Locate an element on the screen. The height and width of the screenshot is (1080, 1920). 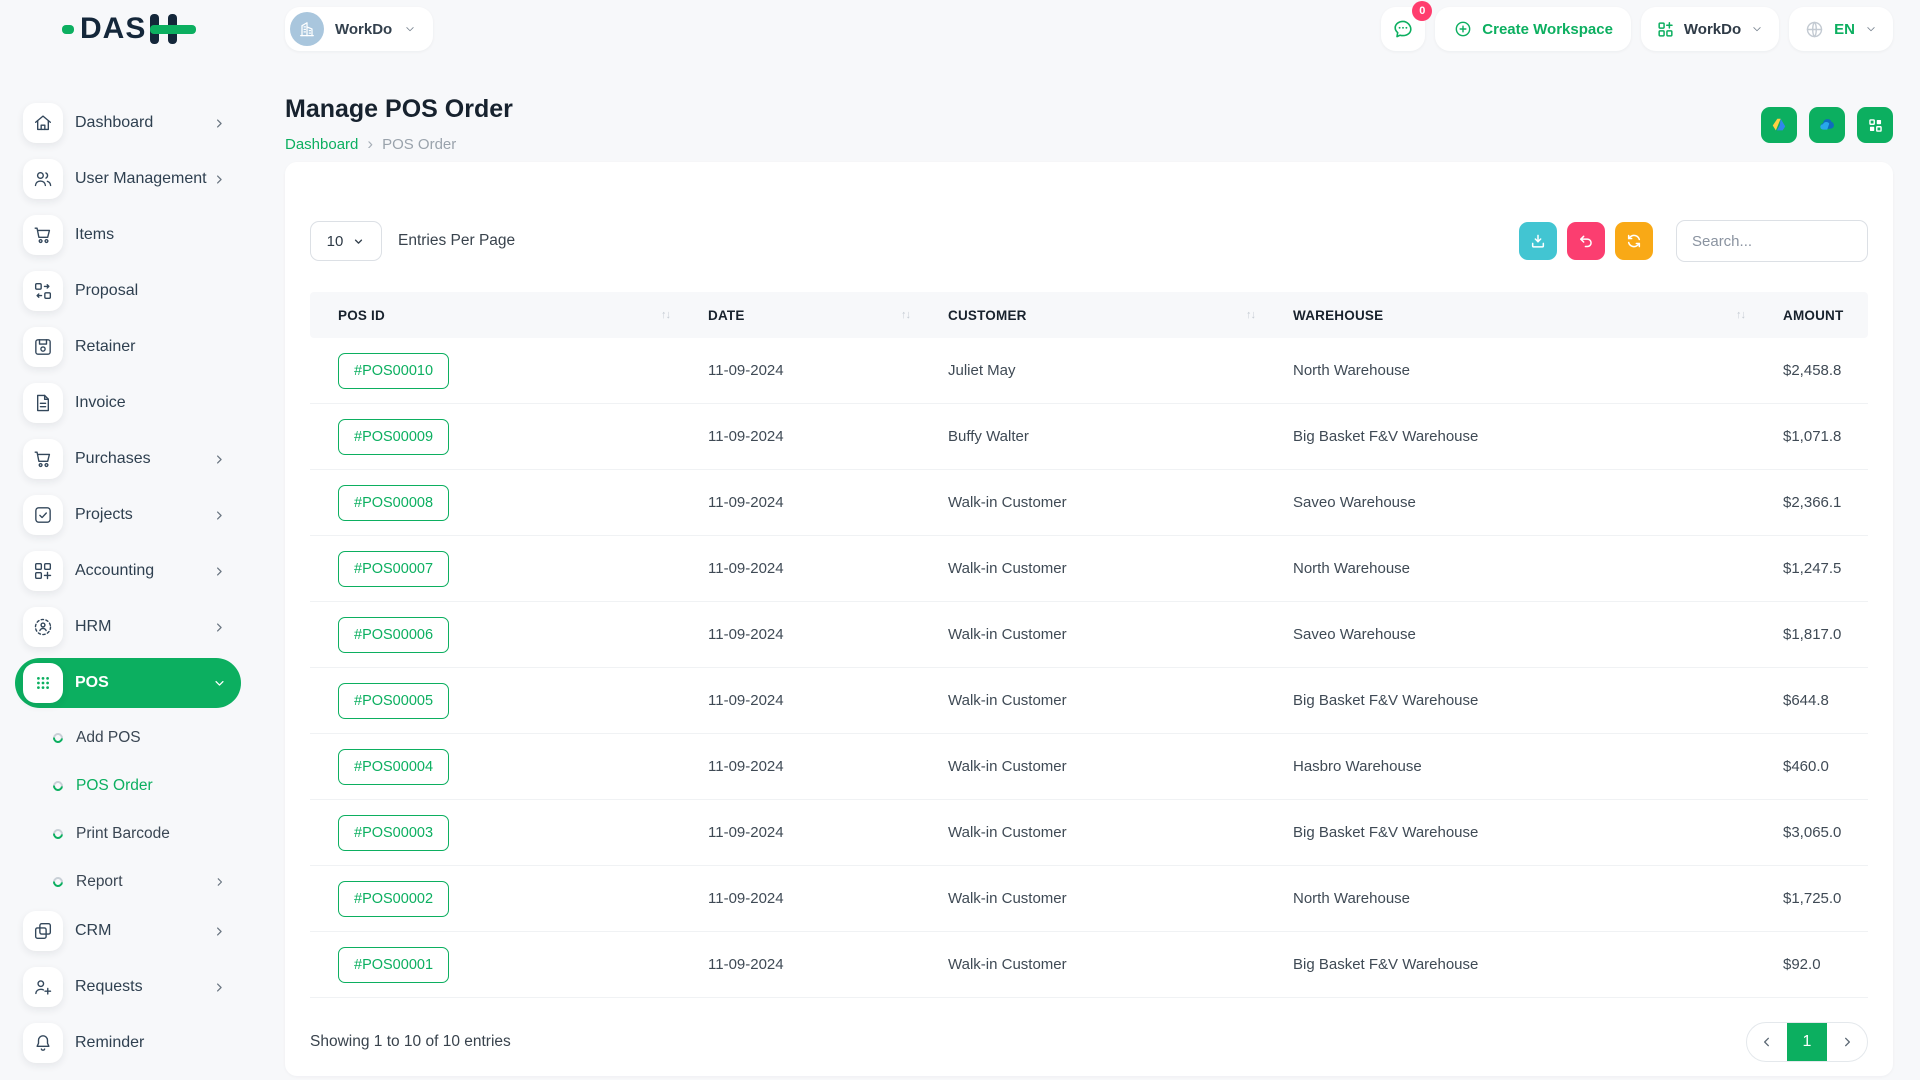
pos-id-badge: #POS00004 is located at coordinates (394, 766).